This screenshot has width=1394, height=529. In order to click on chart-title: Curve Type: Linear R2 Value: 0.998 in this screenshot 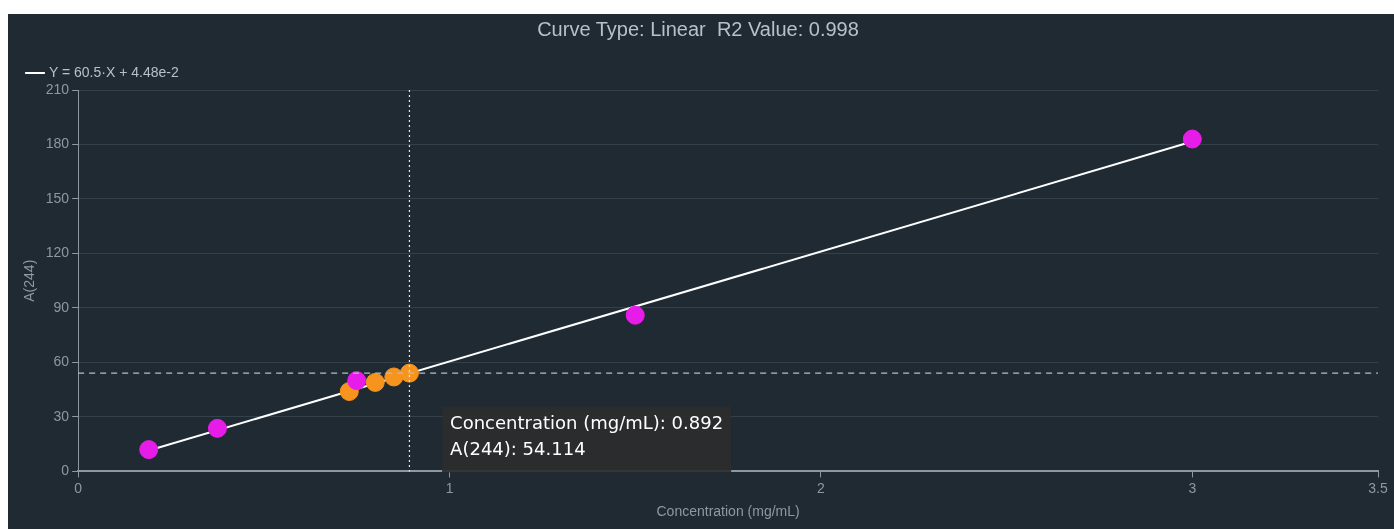, I will do `click(698, 28)`.